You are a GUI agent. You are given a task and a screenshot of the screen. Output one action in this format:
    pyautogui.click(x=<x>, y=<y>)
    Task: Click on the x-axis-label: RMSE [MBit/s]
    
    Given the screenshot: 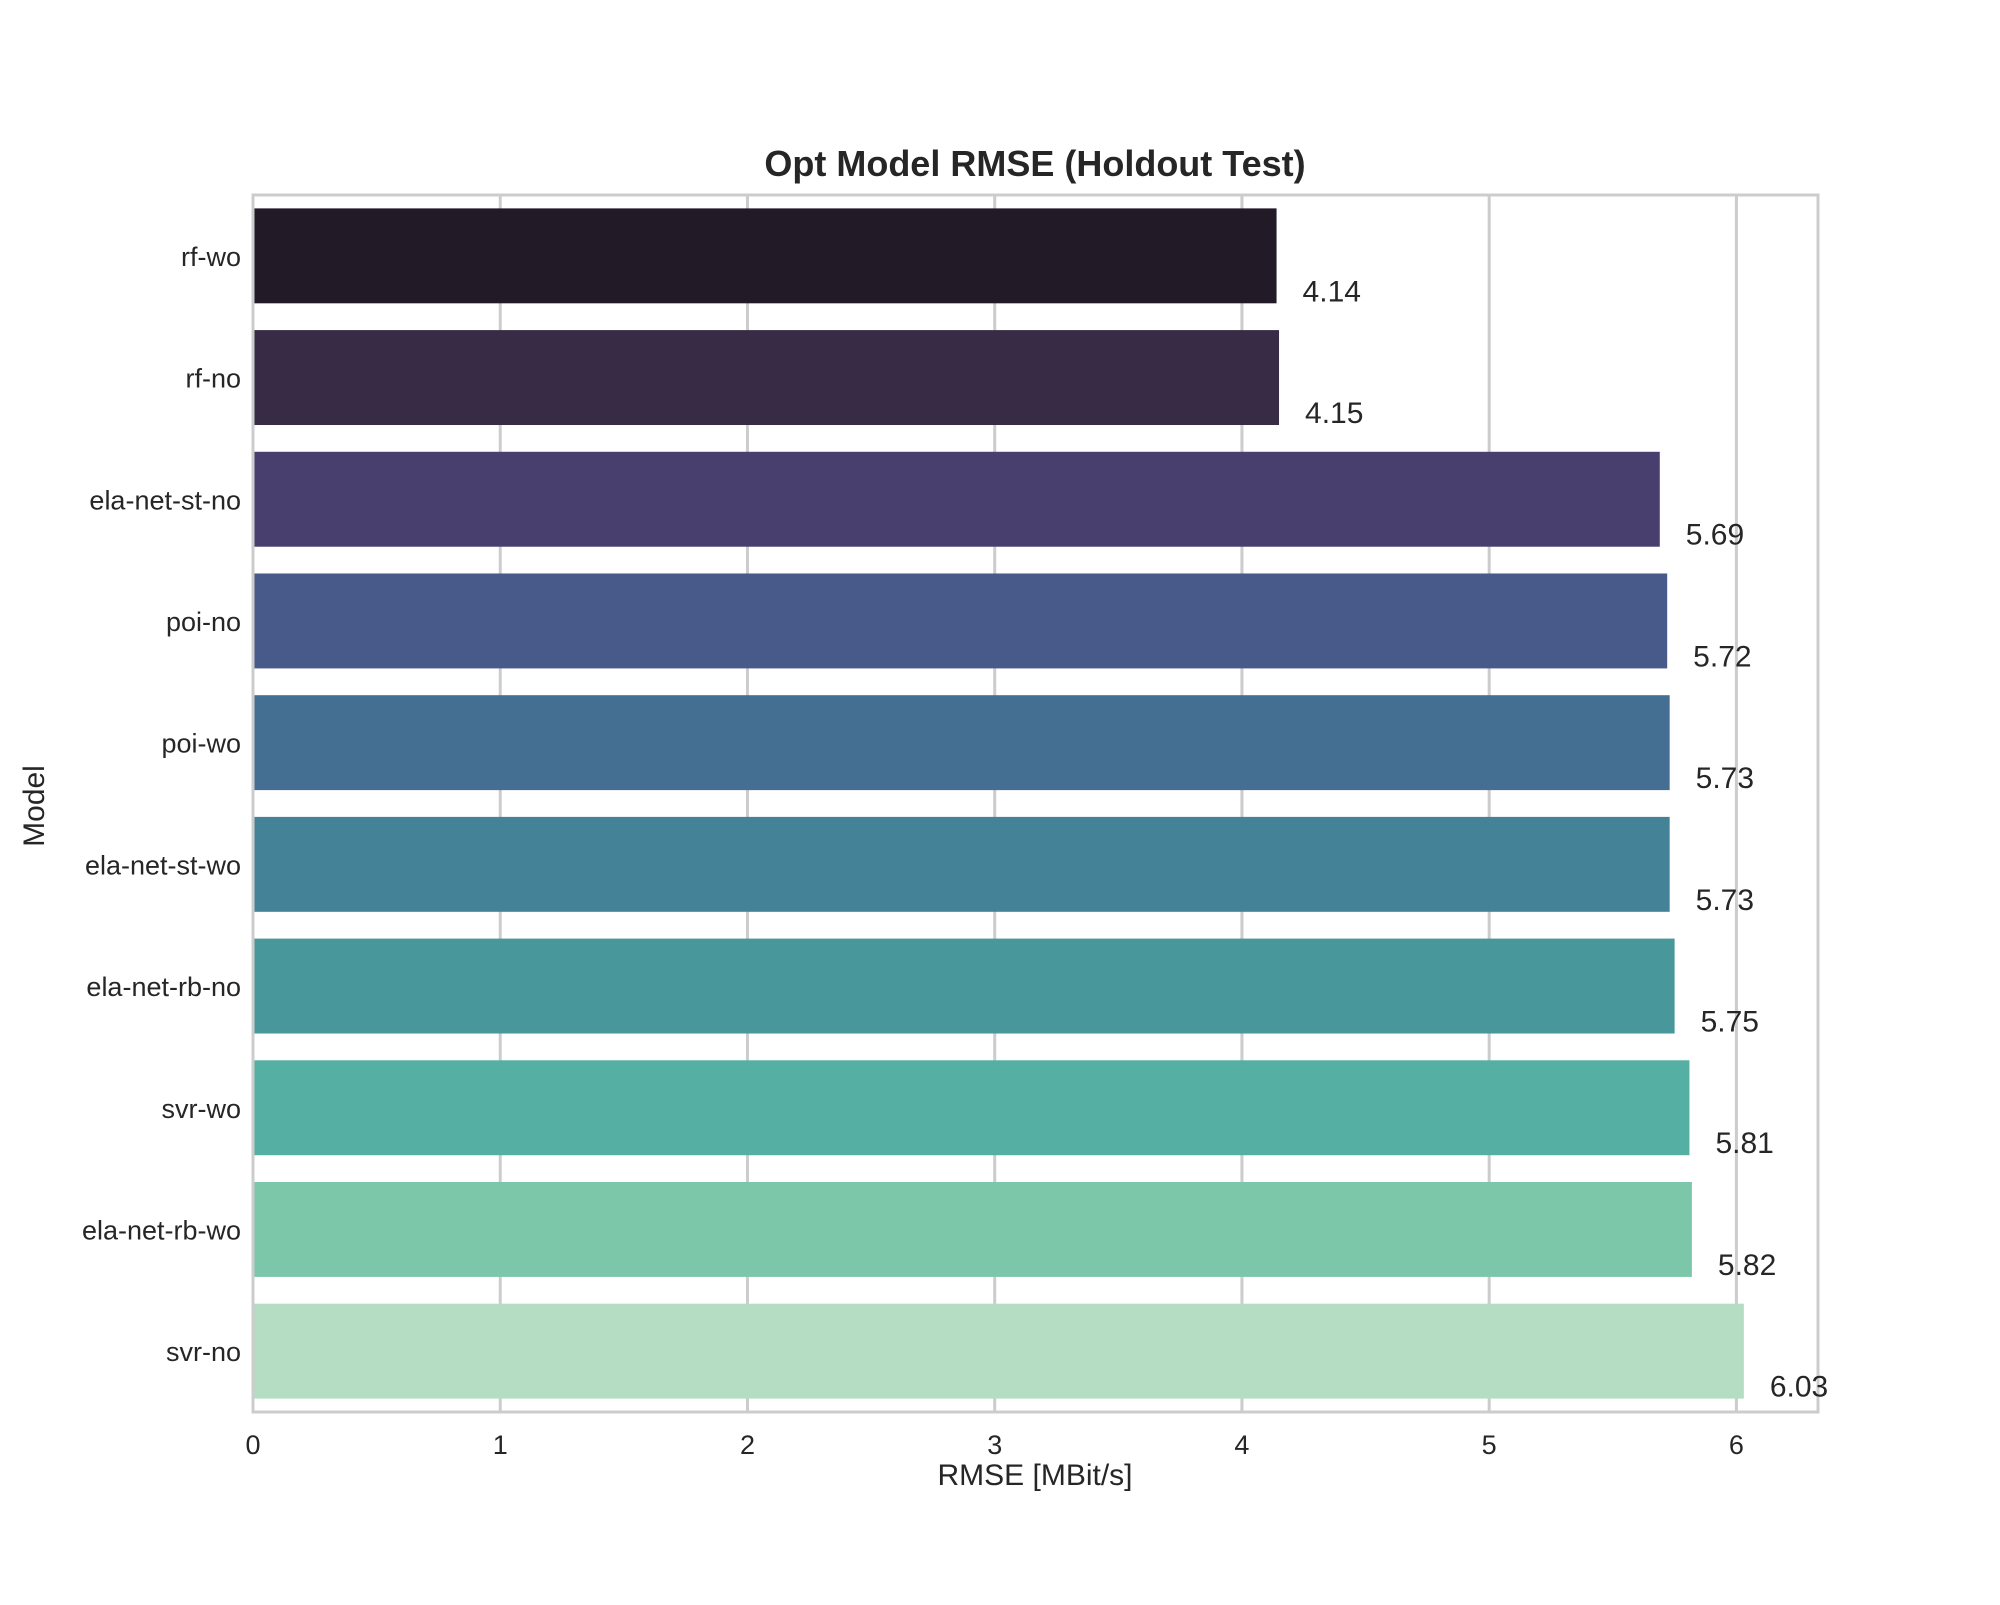 What is the action you would take?
    pyautogui.click(x=1034, y=1475)
    